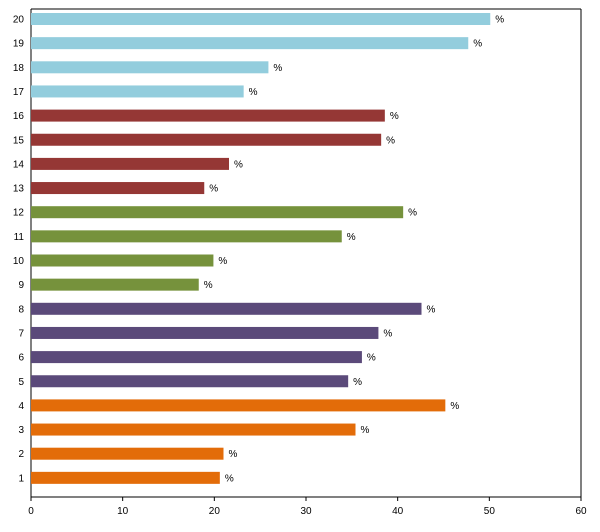 This screenshot has width=600, height=532. Describe the element at coordinates (19, 164) in the screenshot. I see `y-tick-label: 14` at that location.